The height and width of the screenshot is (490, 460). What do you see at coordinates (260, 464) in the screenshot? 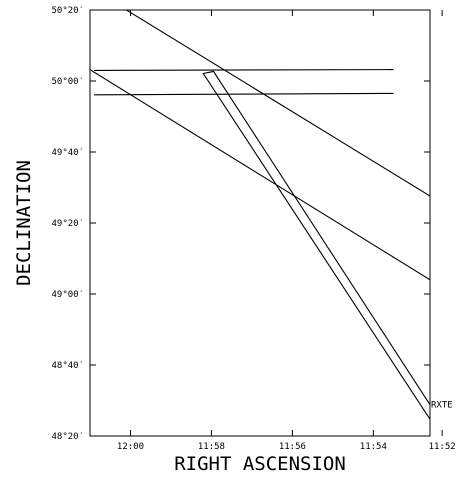
I see `x-axis-title: RIGHT ASCENSION` at bounding box center [260, 464].